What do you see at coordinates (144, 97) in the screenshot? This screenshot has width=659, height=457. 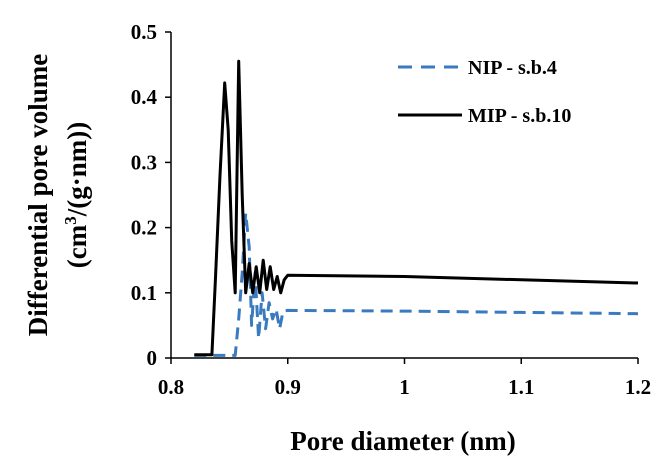 I see `y-tick-label: 0.4` at bounding box center [144, 97].